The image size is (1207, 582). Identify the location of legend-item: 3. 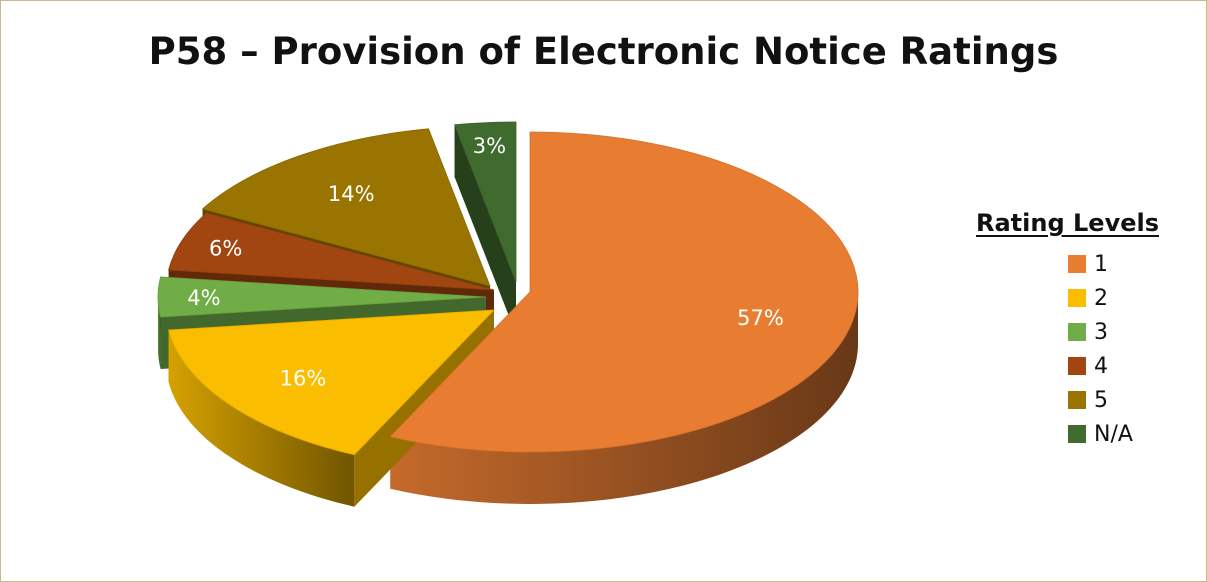
(1113, 332).